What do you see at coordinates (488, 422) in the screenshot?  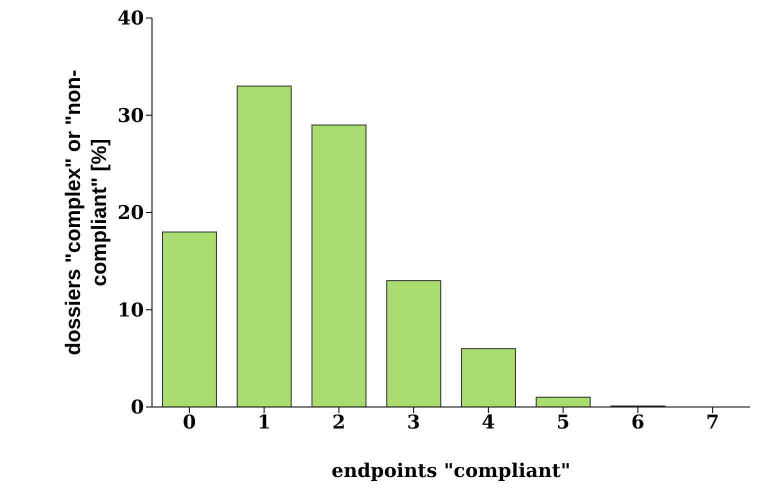 I see `x-tick-label: 4` at bounding box center [488, 422].